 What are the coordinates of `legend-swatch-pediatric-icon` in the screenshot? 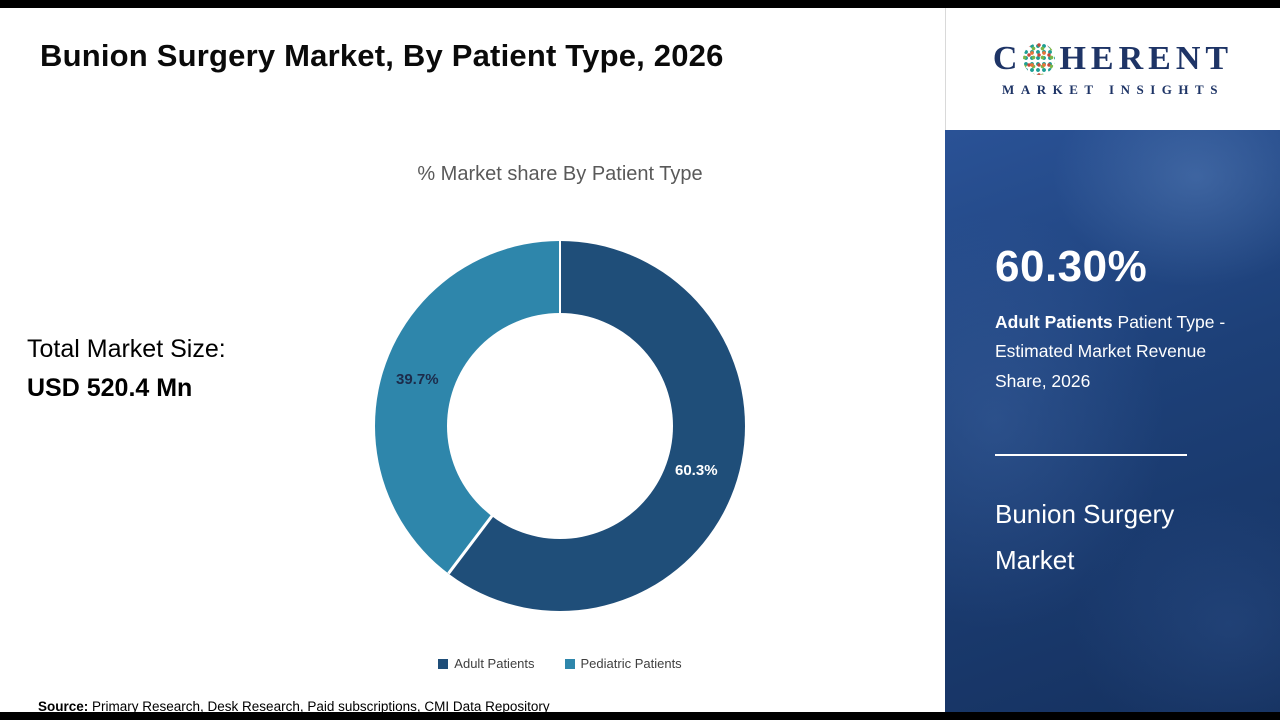 It's located at (569, 663).